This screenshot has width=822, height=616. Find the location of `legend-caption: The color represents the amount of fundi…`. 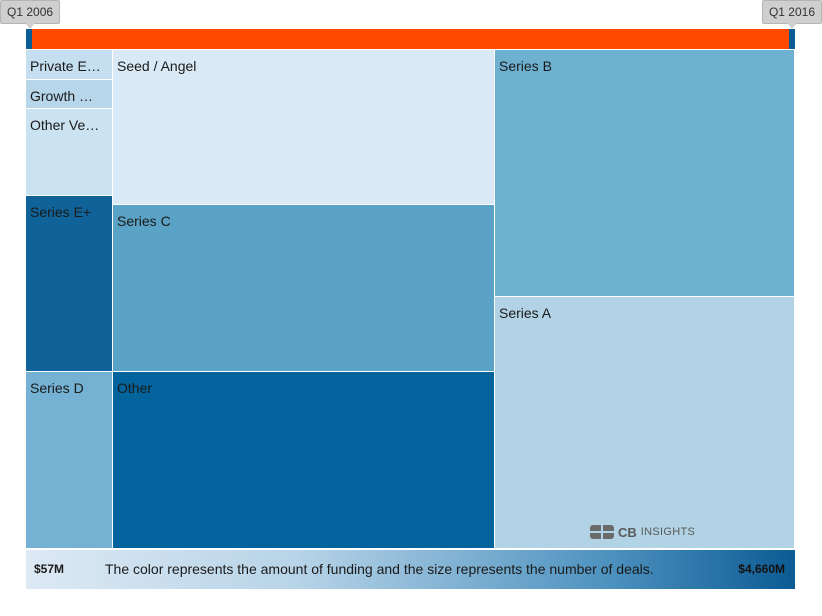

legend-caption: The color represents the amount of fundi… is located at coordinates (379, 569).